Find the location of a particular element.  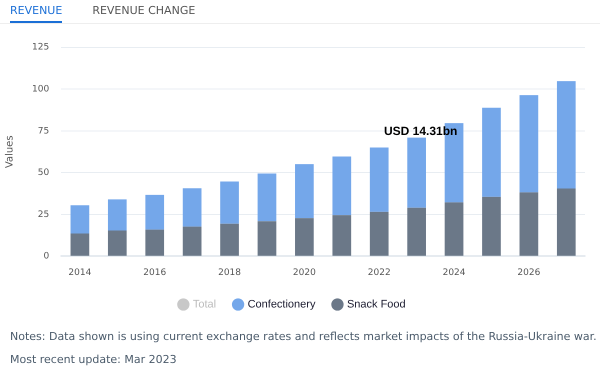

y-tick-label: 125 is located at coordinates (41, 47).